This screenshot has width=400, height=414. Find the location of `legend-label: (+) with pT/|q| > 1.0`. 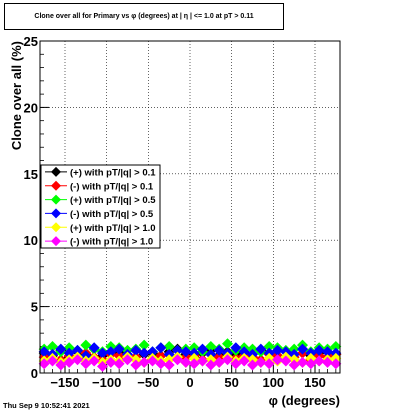

legend-label: (+) with pT/|q| > 1.0 is located at coordinates (113, 228).